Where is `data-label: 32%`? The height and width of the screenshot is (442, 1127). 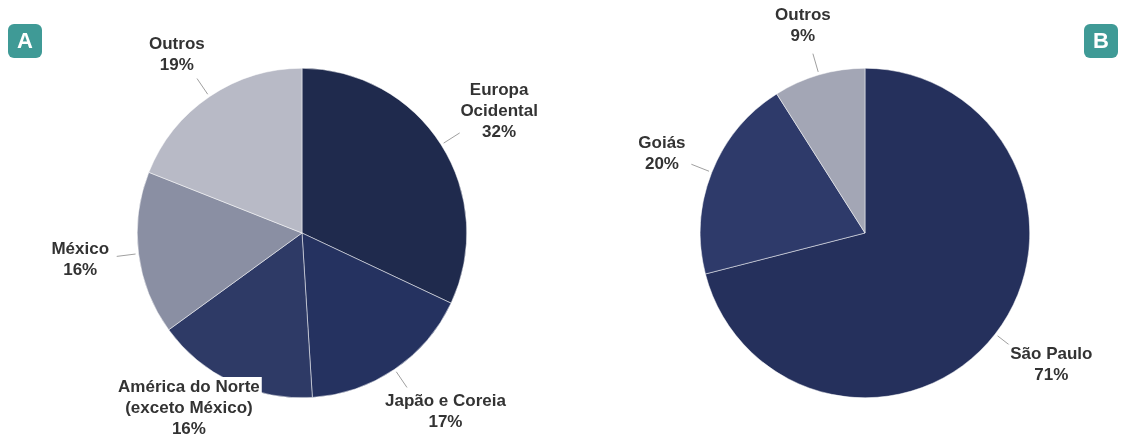
data-label: 32% is located at coordinates (499, 132).